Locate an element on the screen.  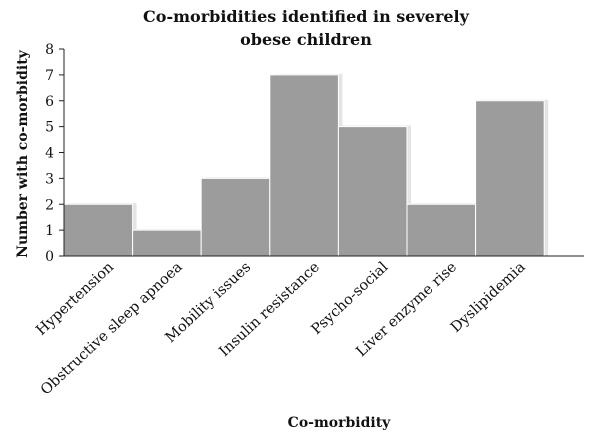
y-tick-label: 6 is located at coordinates (49, 102).